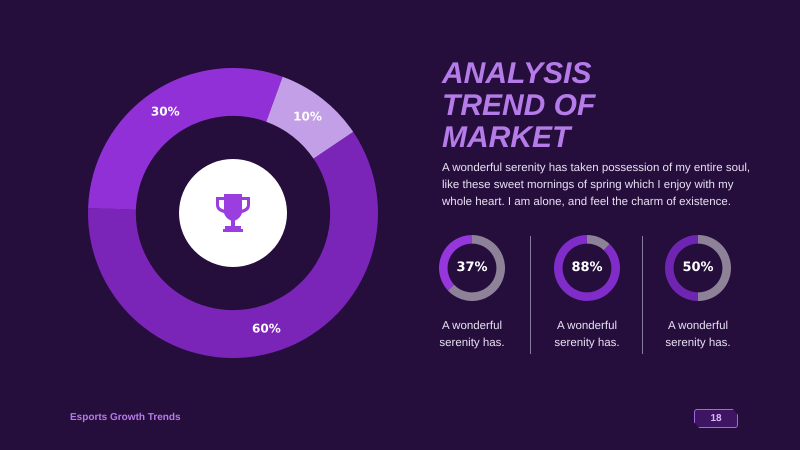 This screenshot has width=800, height=450. I want to click on data-label: 10%, so click(307, 117).